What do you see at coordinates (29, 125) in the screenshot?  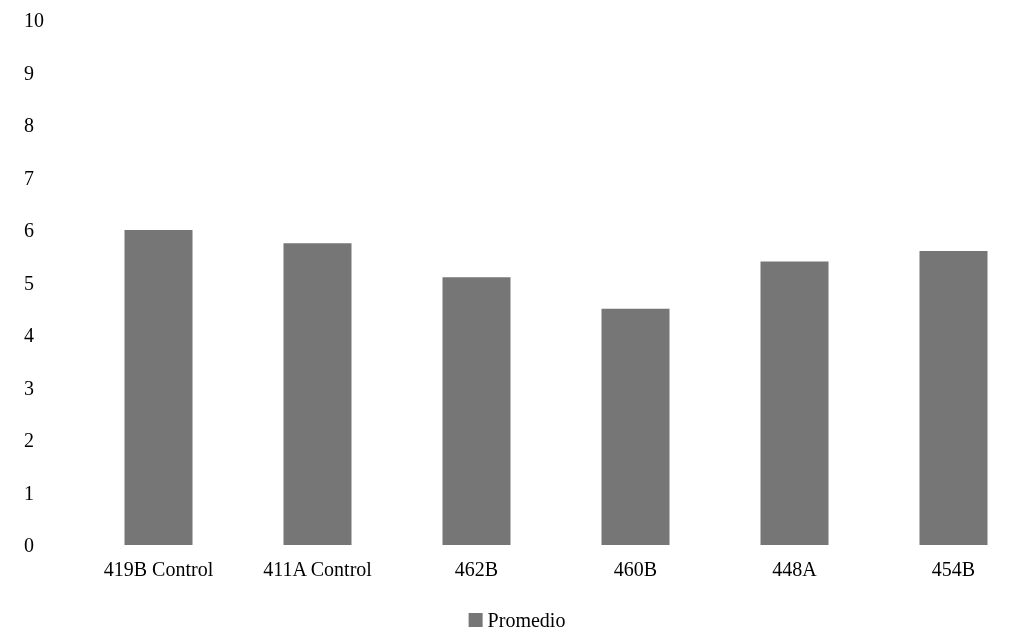 I see `y-tick-label: 8` at bounding box center [29, 125].